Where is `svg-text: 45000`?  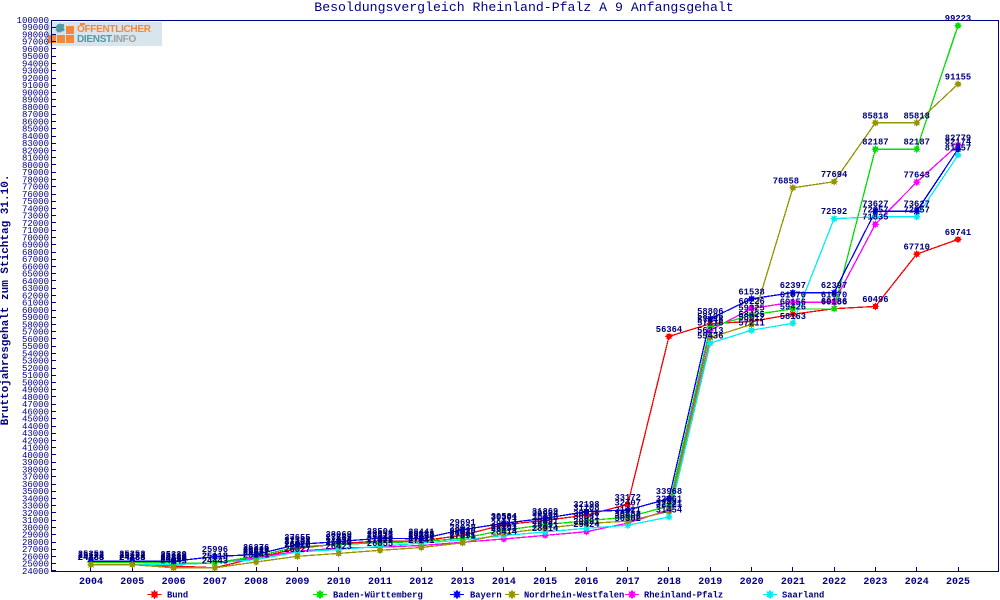
svg-text: 45000 is located at coordinates (35, 420).